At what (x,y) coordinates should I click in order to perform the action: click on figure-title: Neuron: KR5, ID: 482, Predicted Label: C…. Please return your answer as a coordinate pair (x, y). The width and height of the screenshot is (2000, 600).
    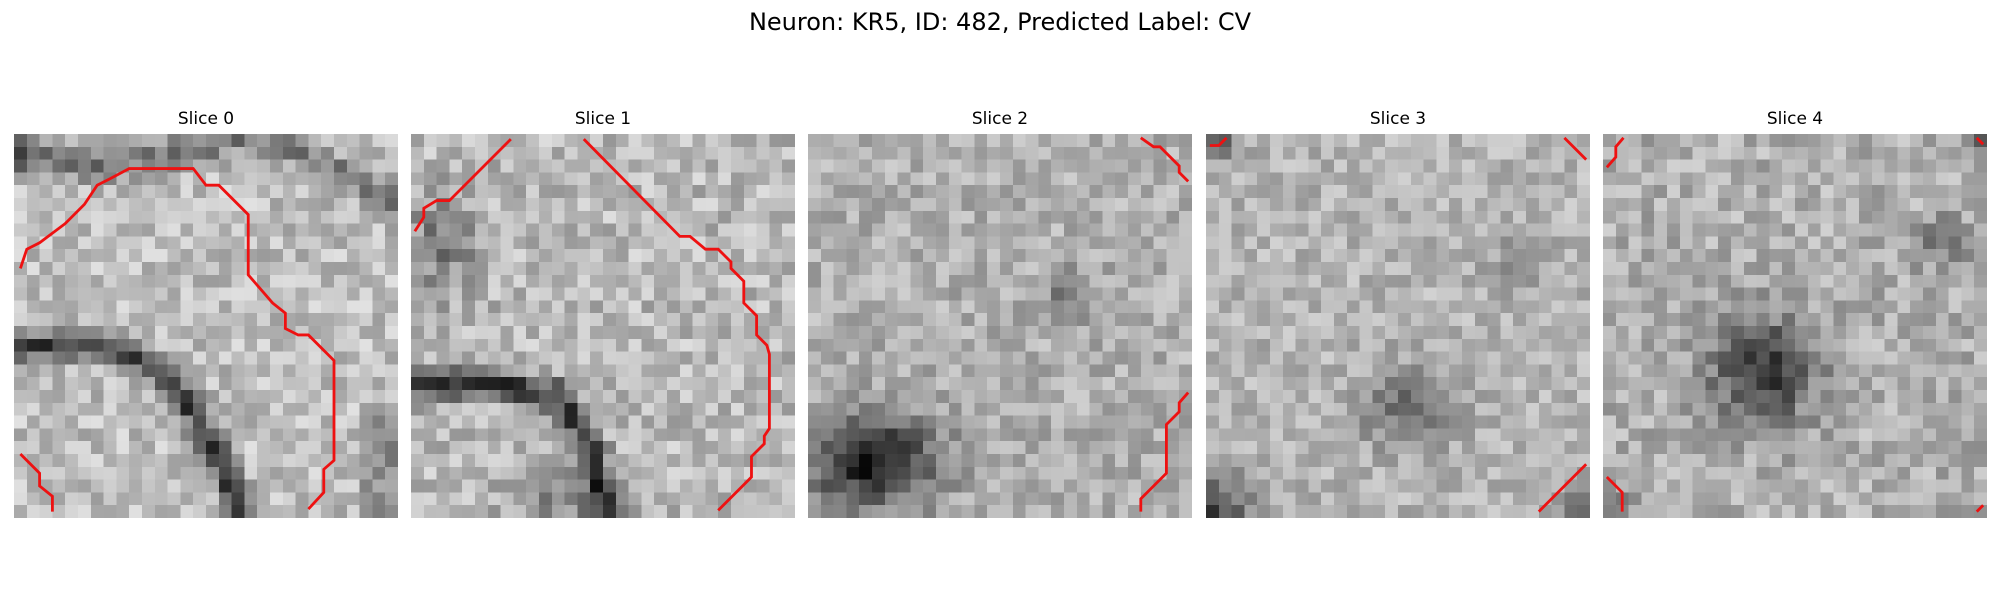
    Looking at the image, I should click on (1000, 22).